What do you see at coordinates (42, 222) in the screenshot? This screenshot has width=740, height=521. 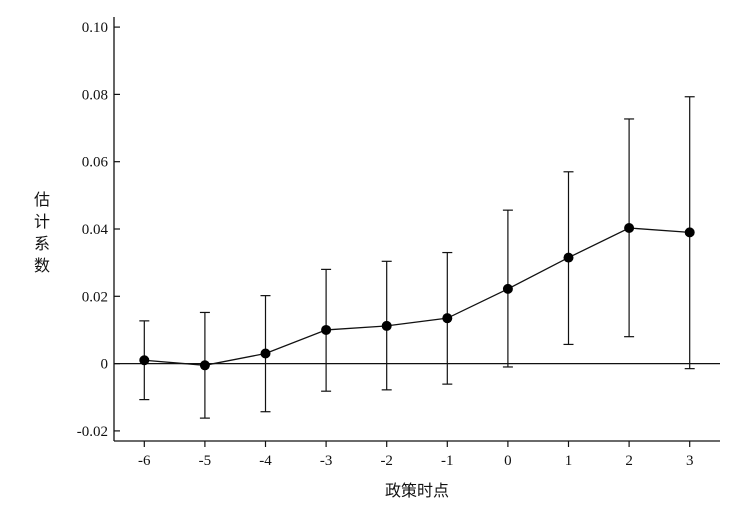 I see `y-axis-title-char: 计` at bounding box center [42, 222].